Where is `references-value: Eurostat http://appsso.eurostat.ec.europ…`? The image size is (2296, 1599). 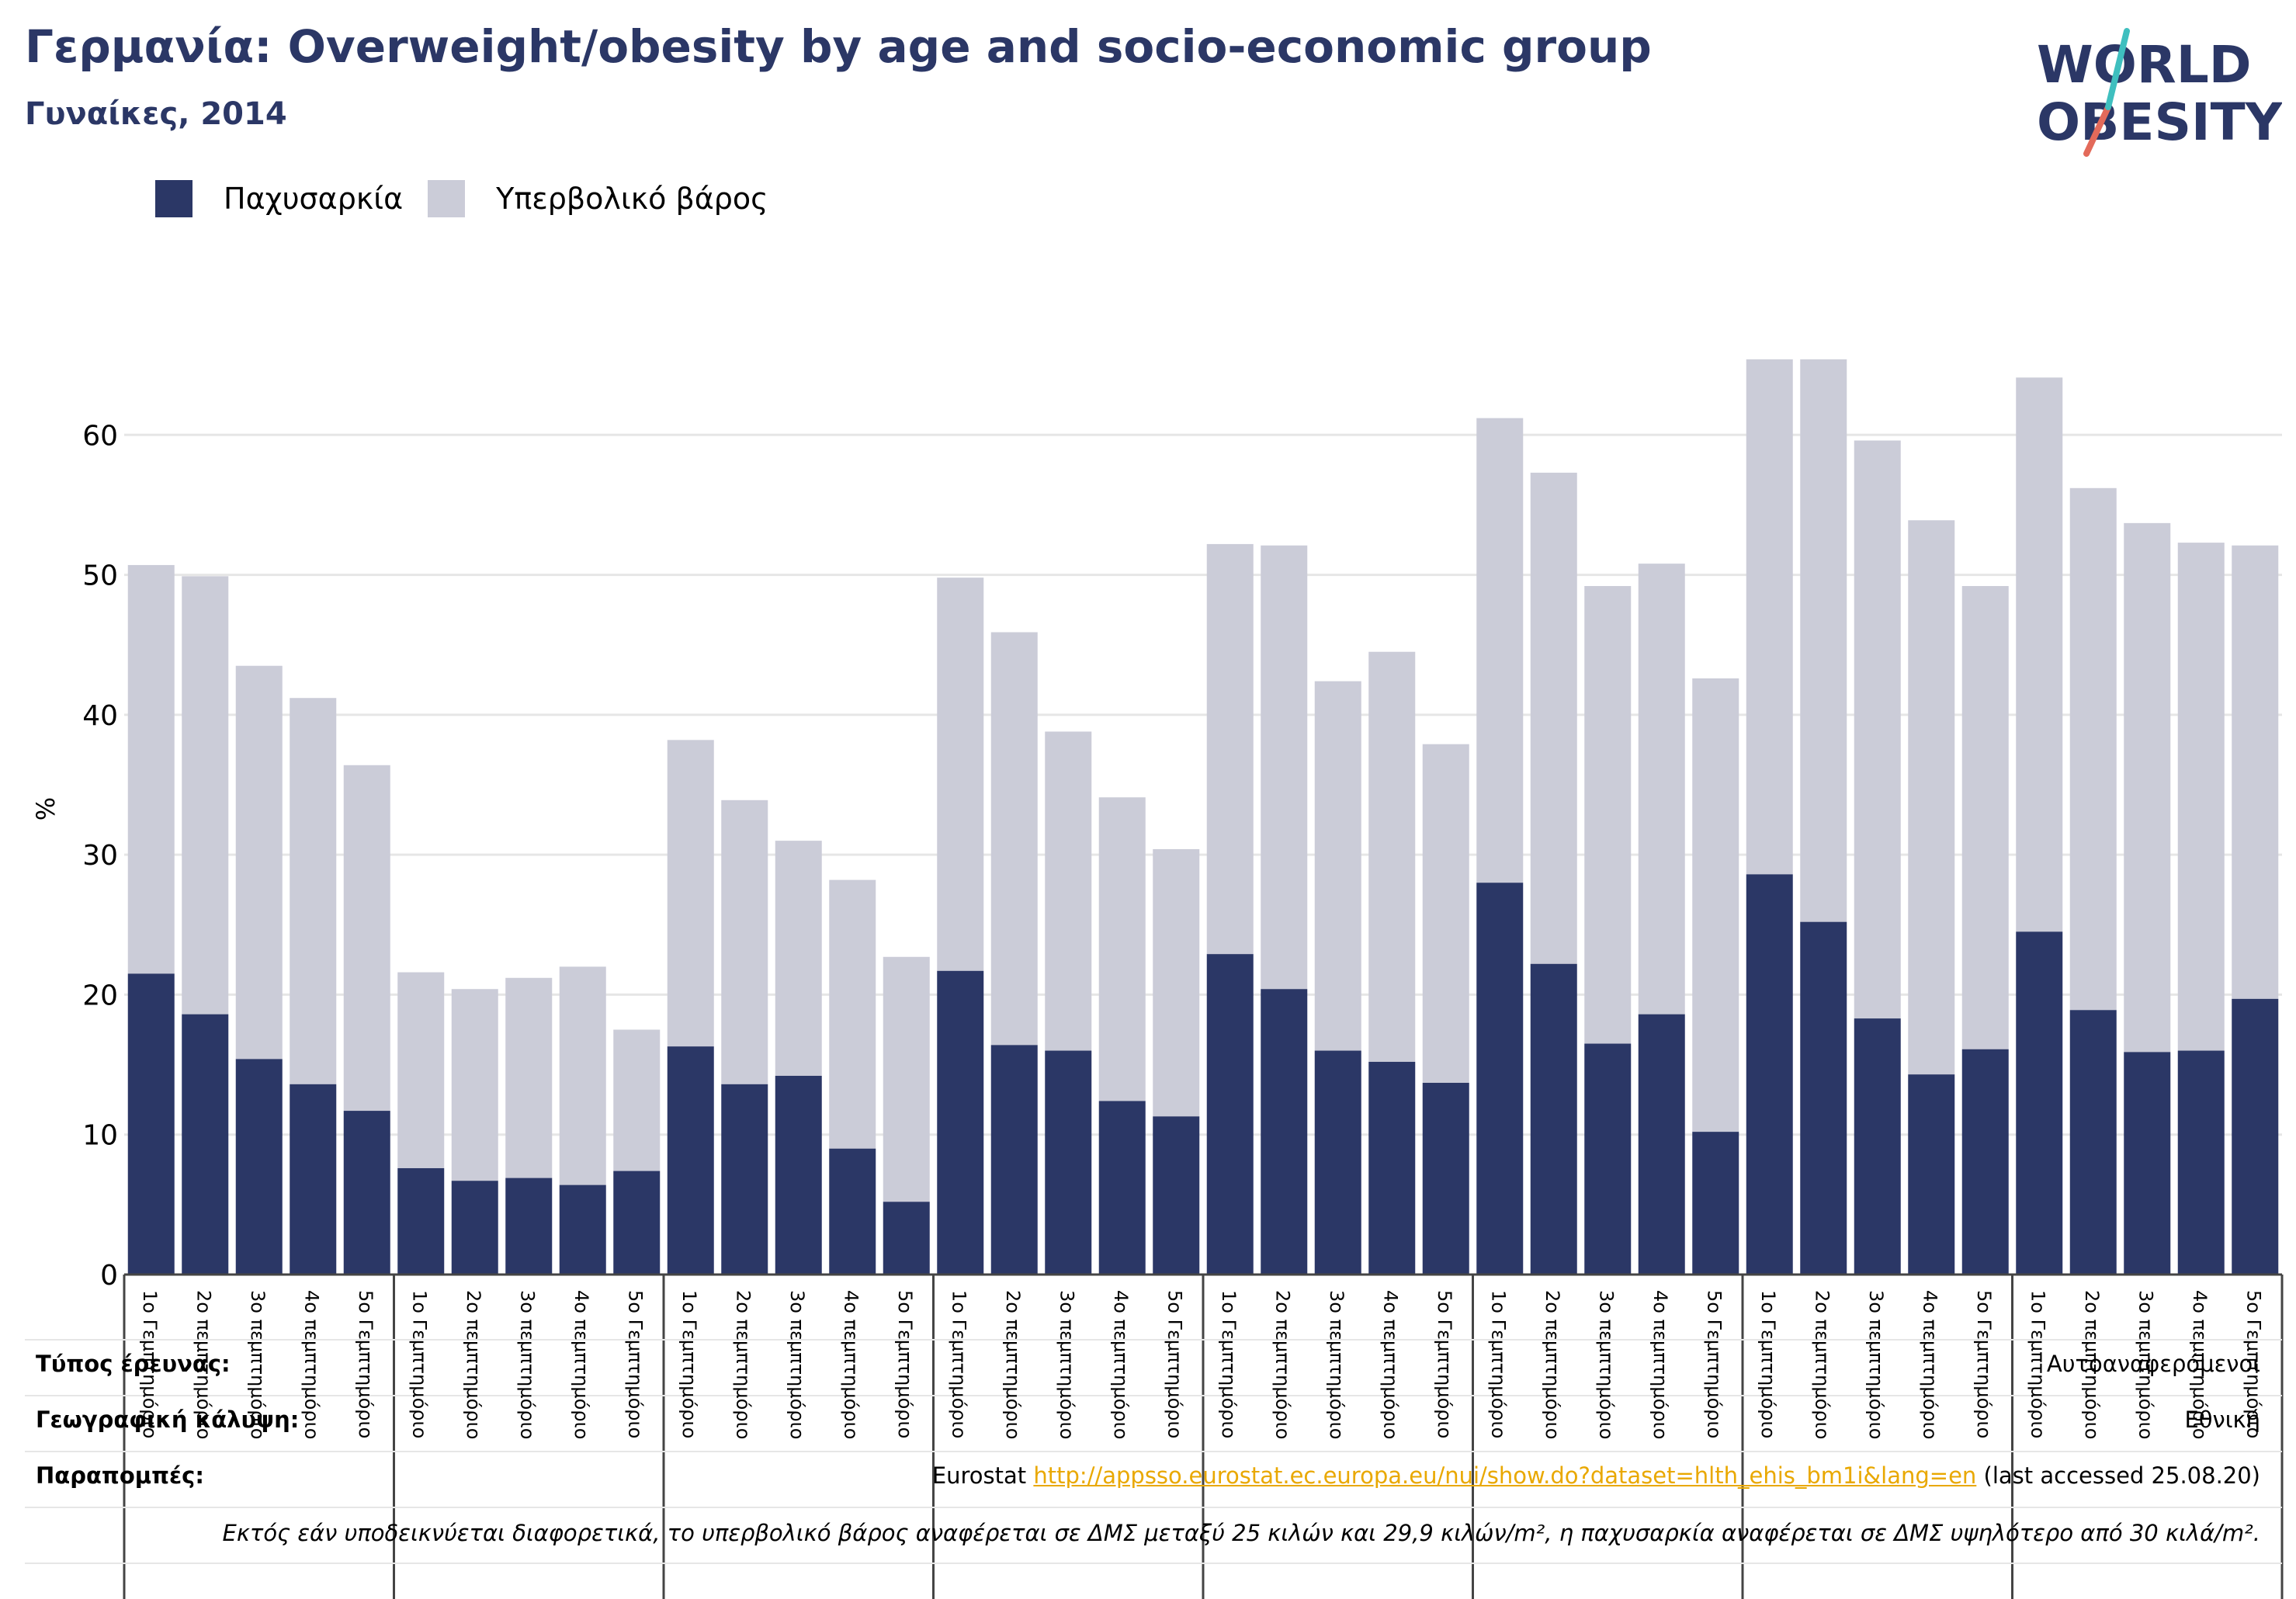 references-value: Eurostat http://appsso.eurostat.ec.europ… is located at coordinates (1596, 1475).